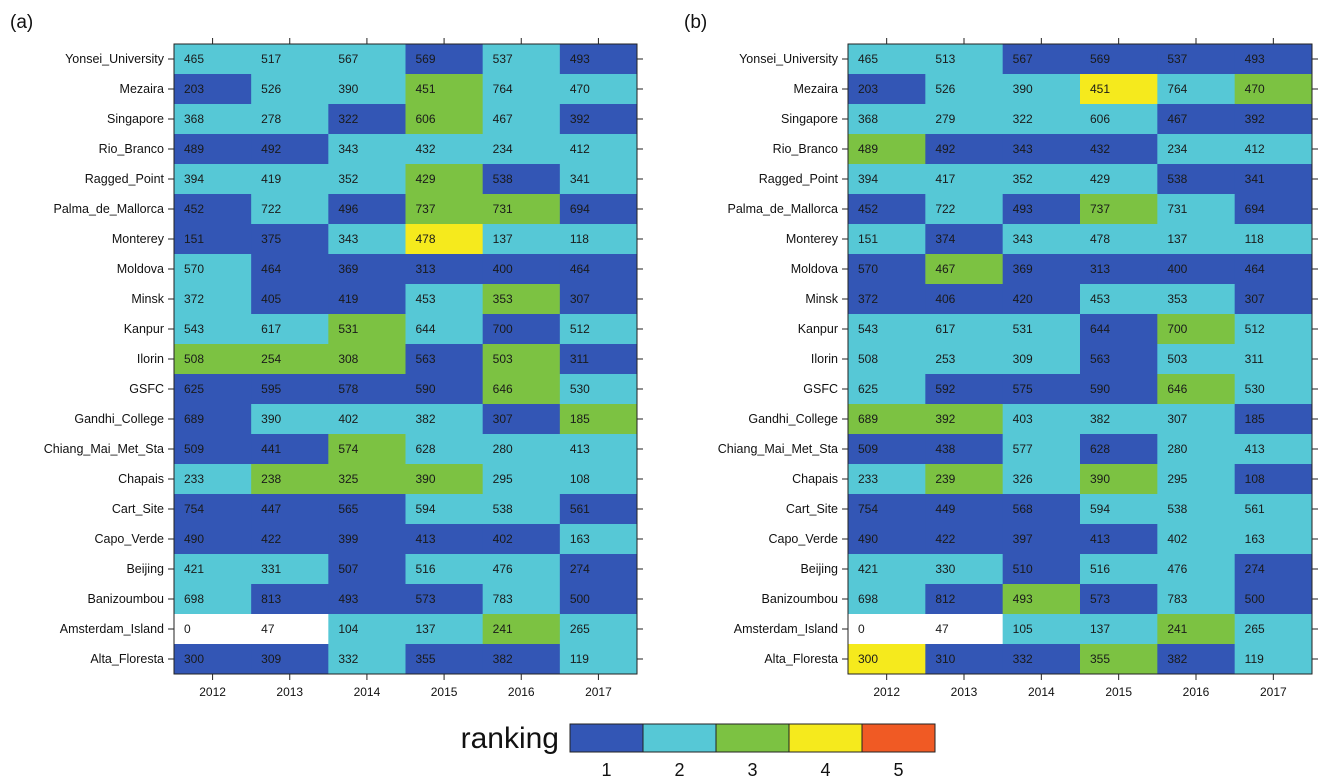 This screenshot has height=779, width=1330. I want to click on site-label: Chapais, so click(815, 479).